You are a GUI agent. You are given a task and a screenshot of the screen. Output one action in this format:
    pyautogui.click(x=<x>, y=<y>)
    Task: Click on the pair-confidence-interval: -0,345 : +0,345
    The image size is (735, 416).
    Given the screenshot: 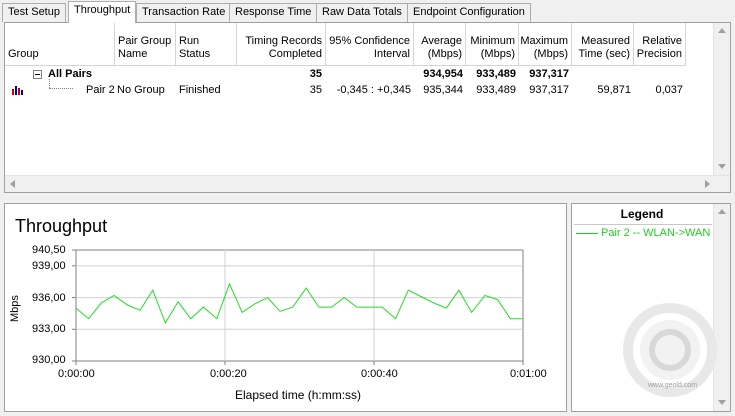 What is the action you would take?
    pyautogui.click(x=373, y=90)
    